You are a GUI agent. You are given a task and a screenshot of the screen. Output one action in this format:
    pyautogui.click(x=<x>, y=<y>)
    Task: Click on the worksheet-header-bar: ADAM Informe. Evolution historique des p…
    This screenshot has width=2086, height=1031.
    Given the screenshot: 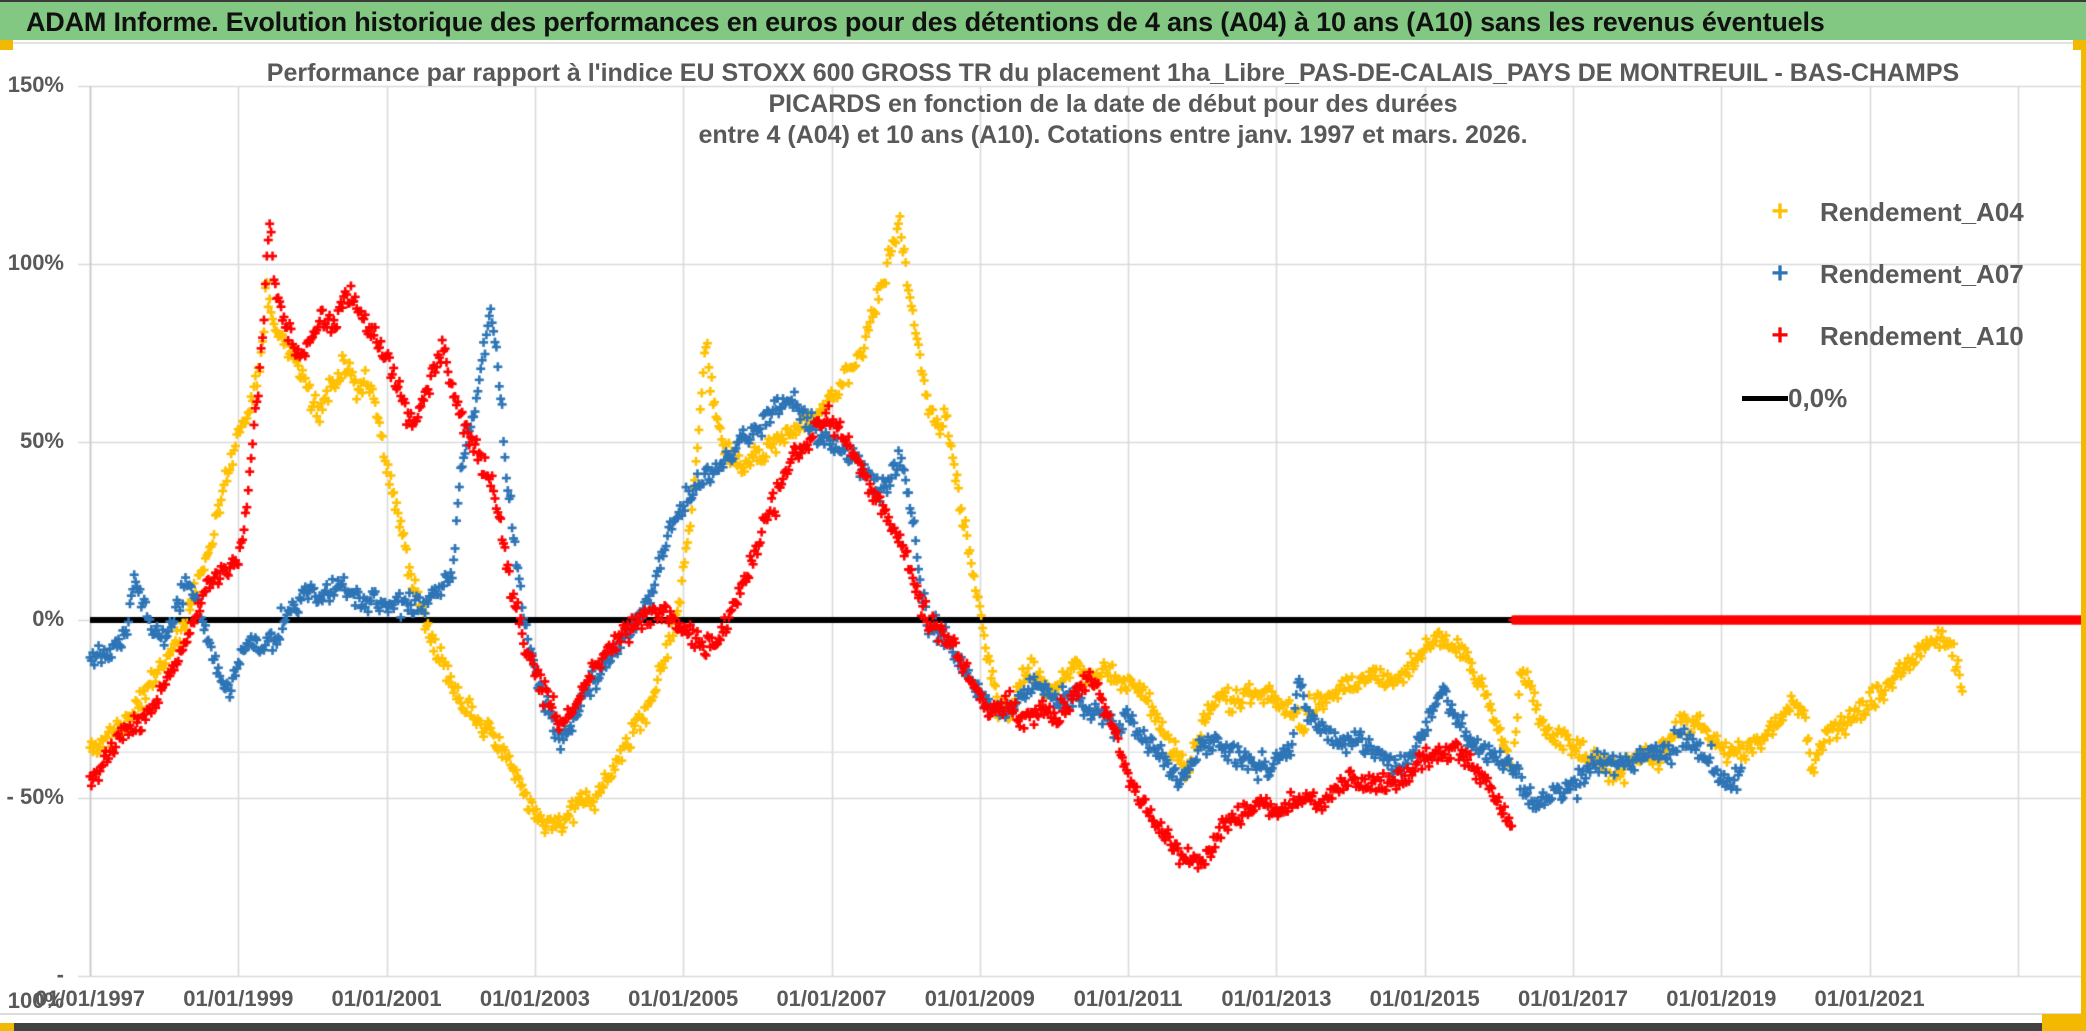 What is the action you would take?
    pyautogui.click(x=1043, y=20)
    